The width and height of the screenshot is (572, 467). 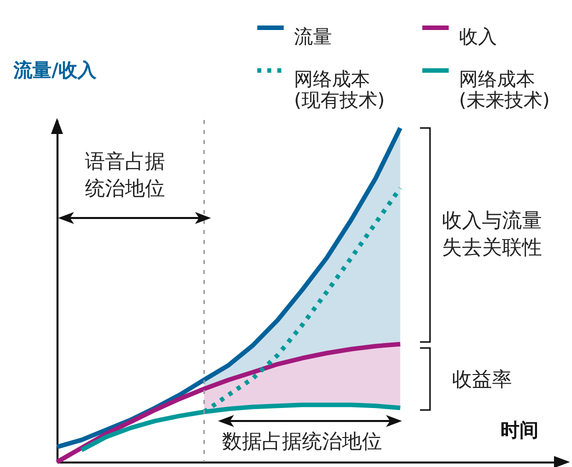 What do you see at coordinates (339, 90) in the screenshot?
I see `legend-label: 网络成本 (现有技术)` at bounding box center [339, 90].